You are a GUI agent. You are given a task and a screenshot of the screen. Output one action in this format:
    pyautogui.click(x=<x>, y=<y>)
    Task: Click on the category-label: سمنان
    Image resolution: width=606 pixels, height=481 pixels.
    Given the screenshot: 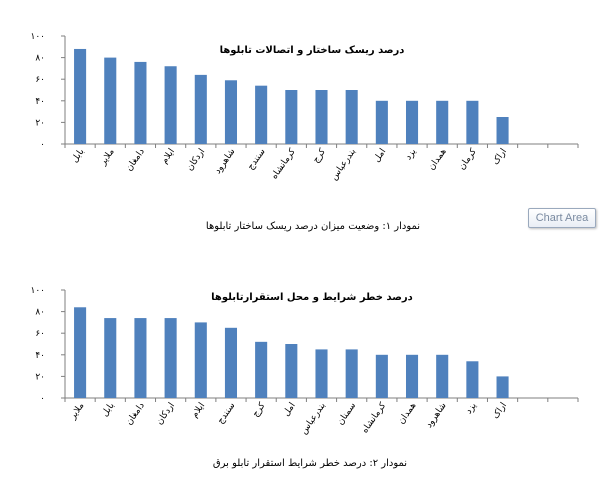 What is the action you would take?
    pyautogui.click(x=347, y=414)
    